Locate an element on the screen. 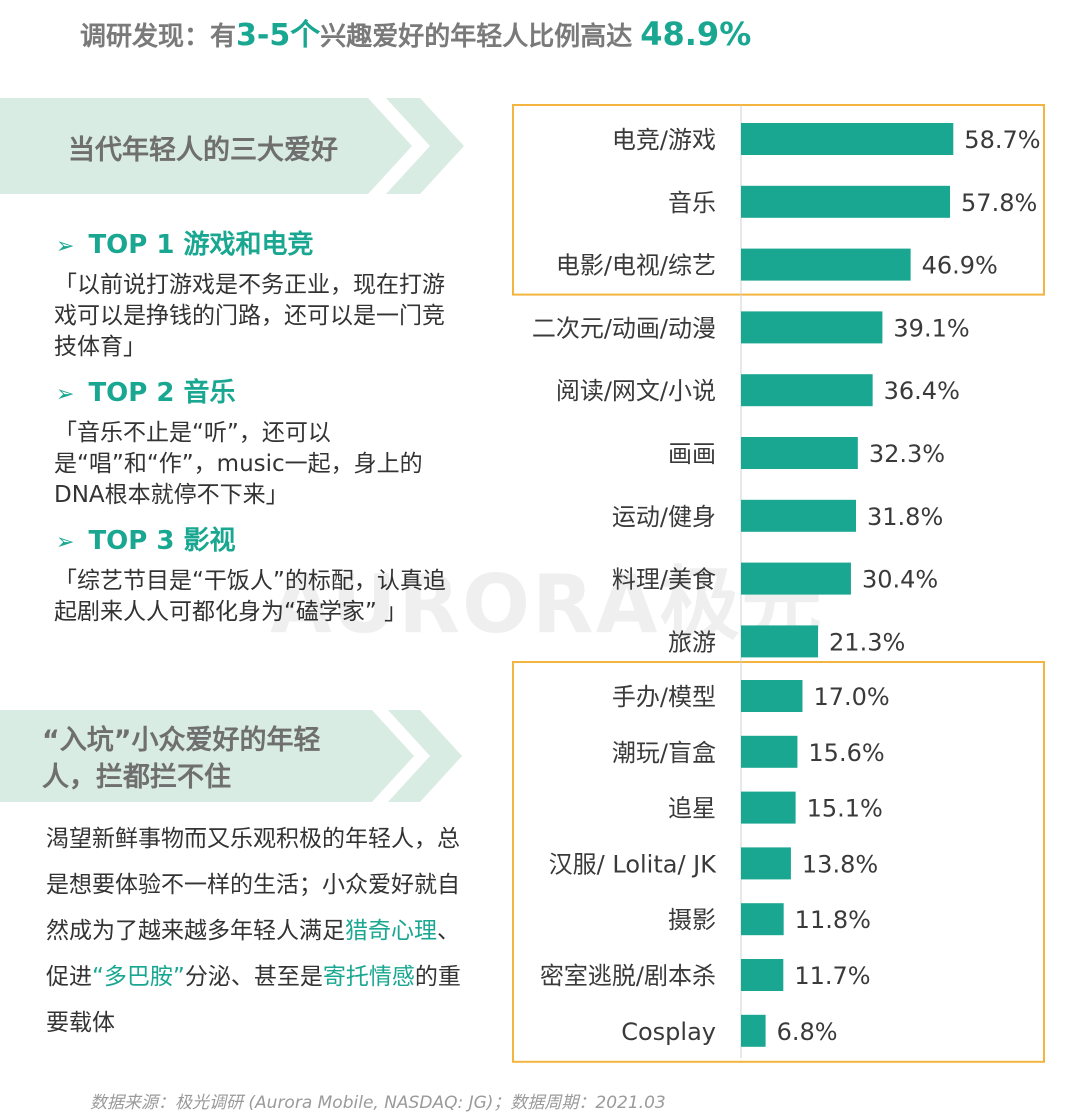 The width and height of the screenshot is (1080, 1113). value-label: 46.9% is located at coordinates (960, 266).